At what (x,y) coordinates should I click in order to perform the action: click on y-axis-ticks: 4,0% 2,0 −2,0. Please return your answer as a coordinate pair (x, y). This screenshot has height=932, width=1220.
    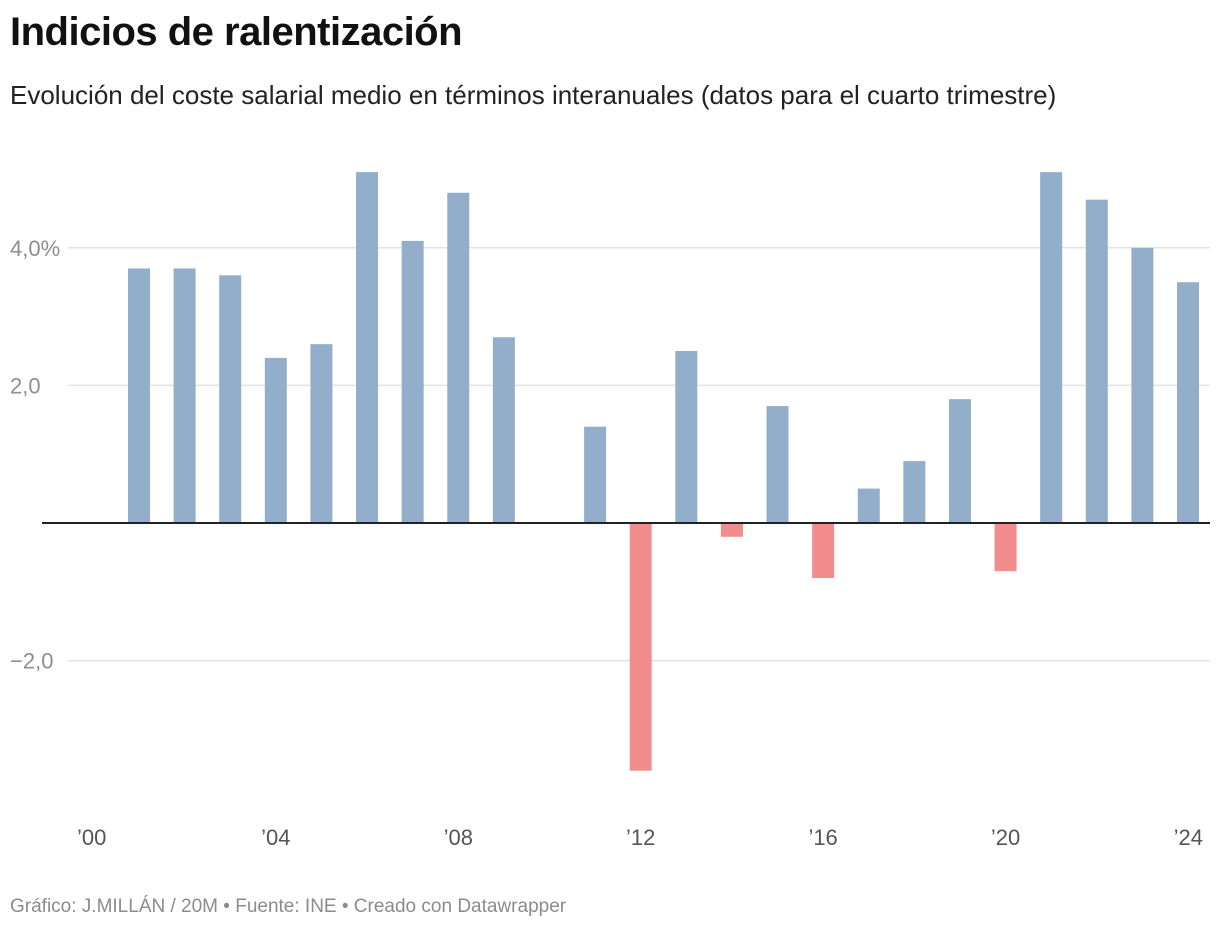
    Looking at the image, I should click on (35, 455).